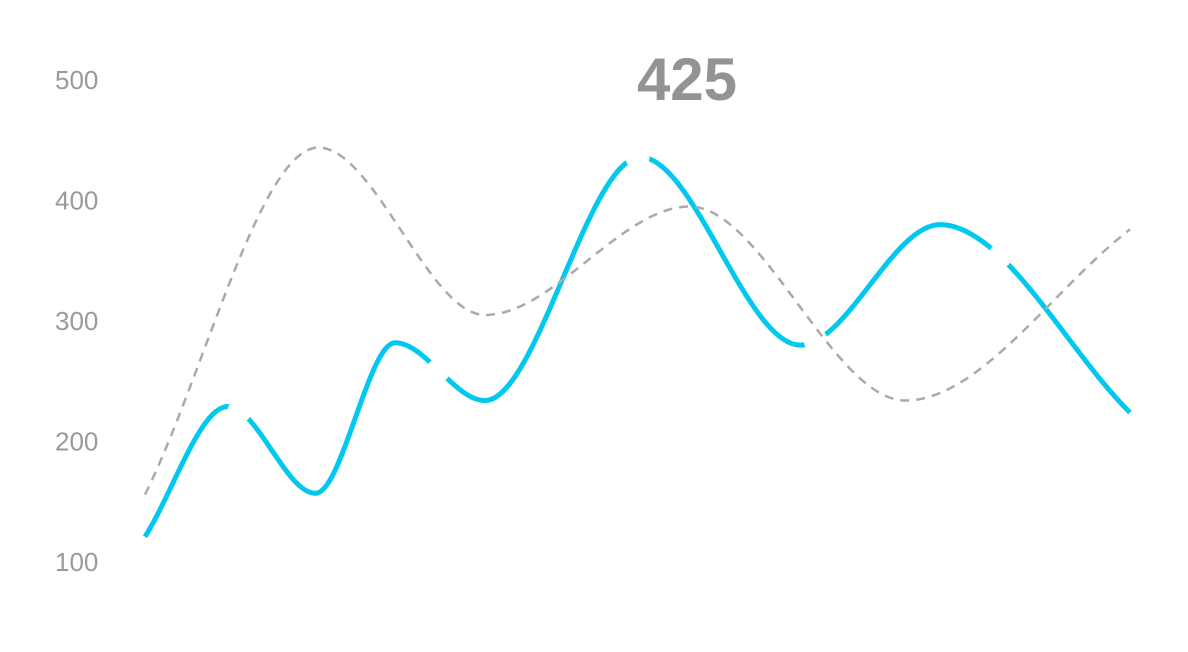 The width and height of the screenshot is (1188, 652). I want to click on y-axis: 100 200 300 400 500, so click(76, 321).